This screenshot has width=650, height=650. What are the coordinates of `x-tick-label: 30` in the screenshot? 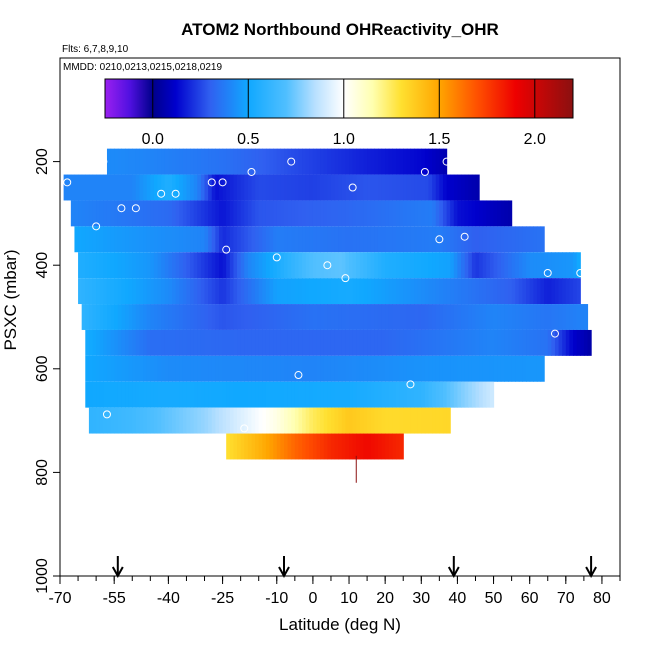 It's located at (421, 598).